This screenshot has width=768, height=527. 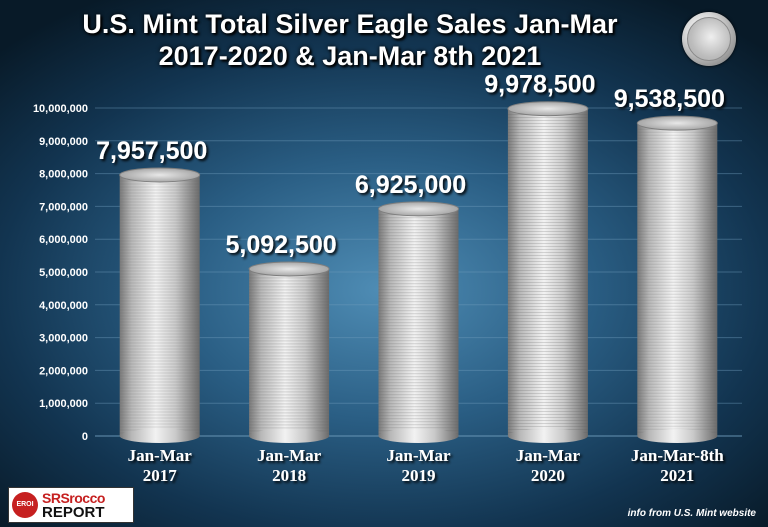 I want to click on data-label: 9,978,500, so click(x=539, y=85).